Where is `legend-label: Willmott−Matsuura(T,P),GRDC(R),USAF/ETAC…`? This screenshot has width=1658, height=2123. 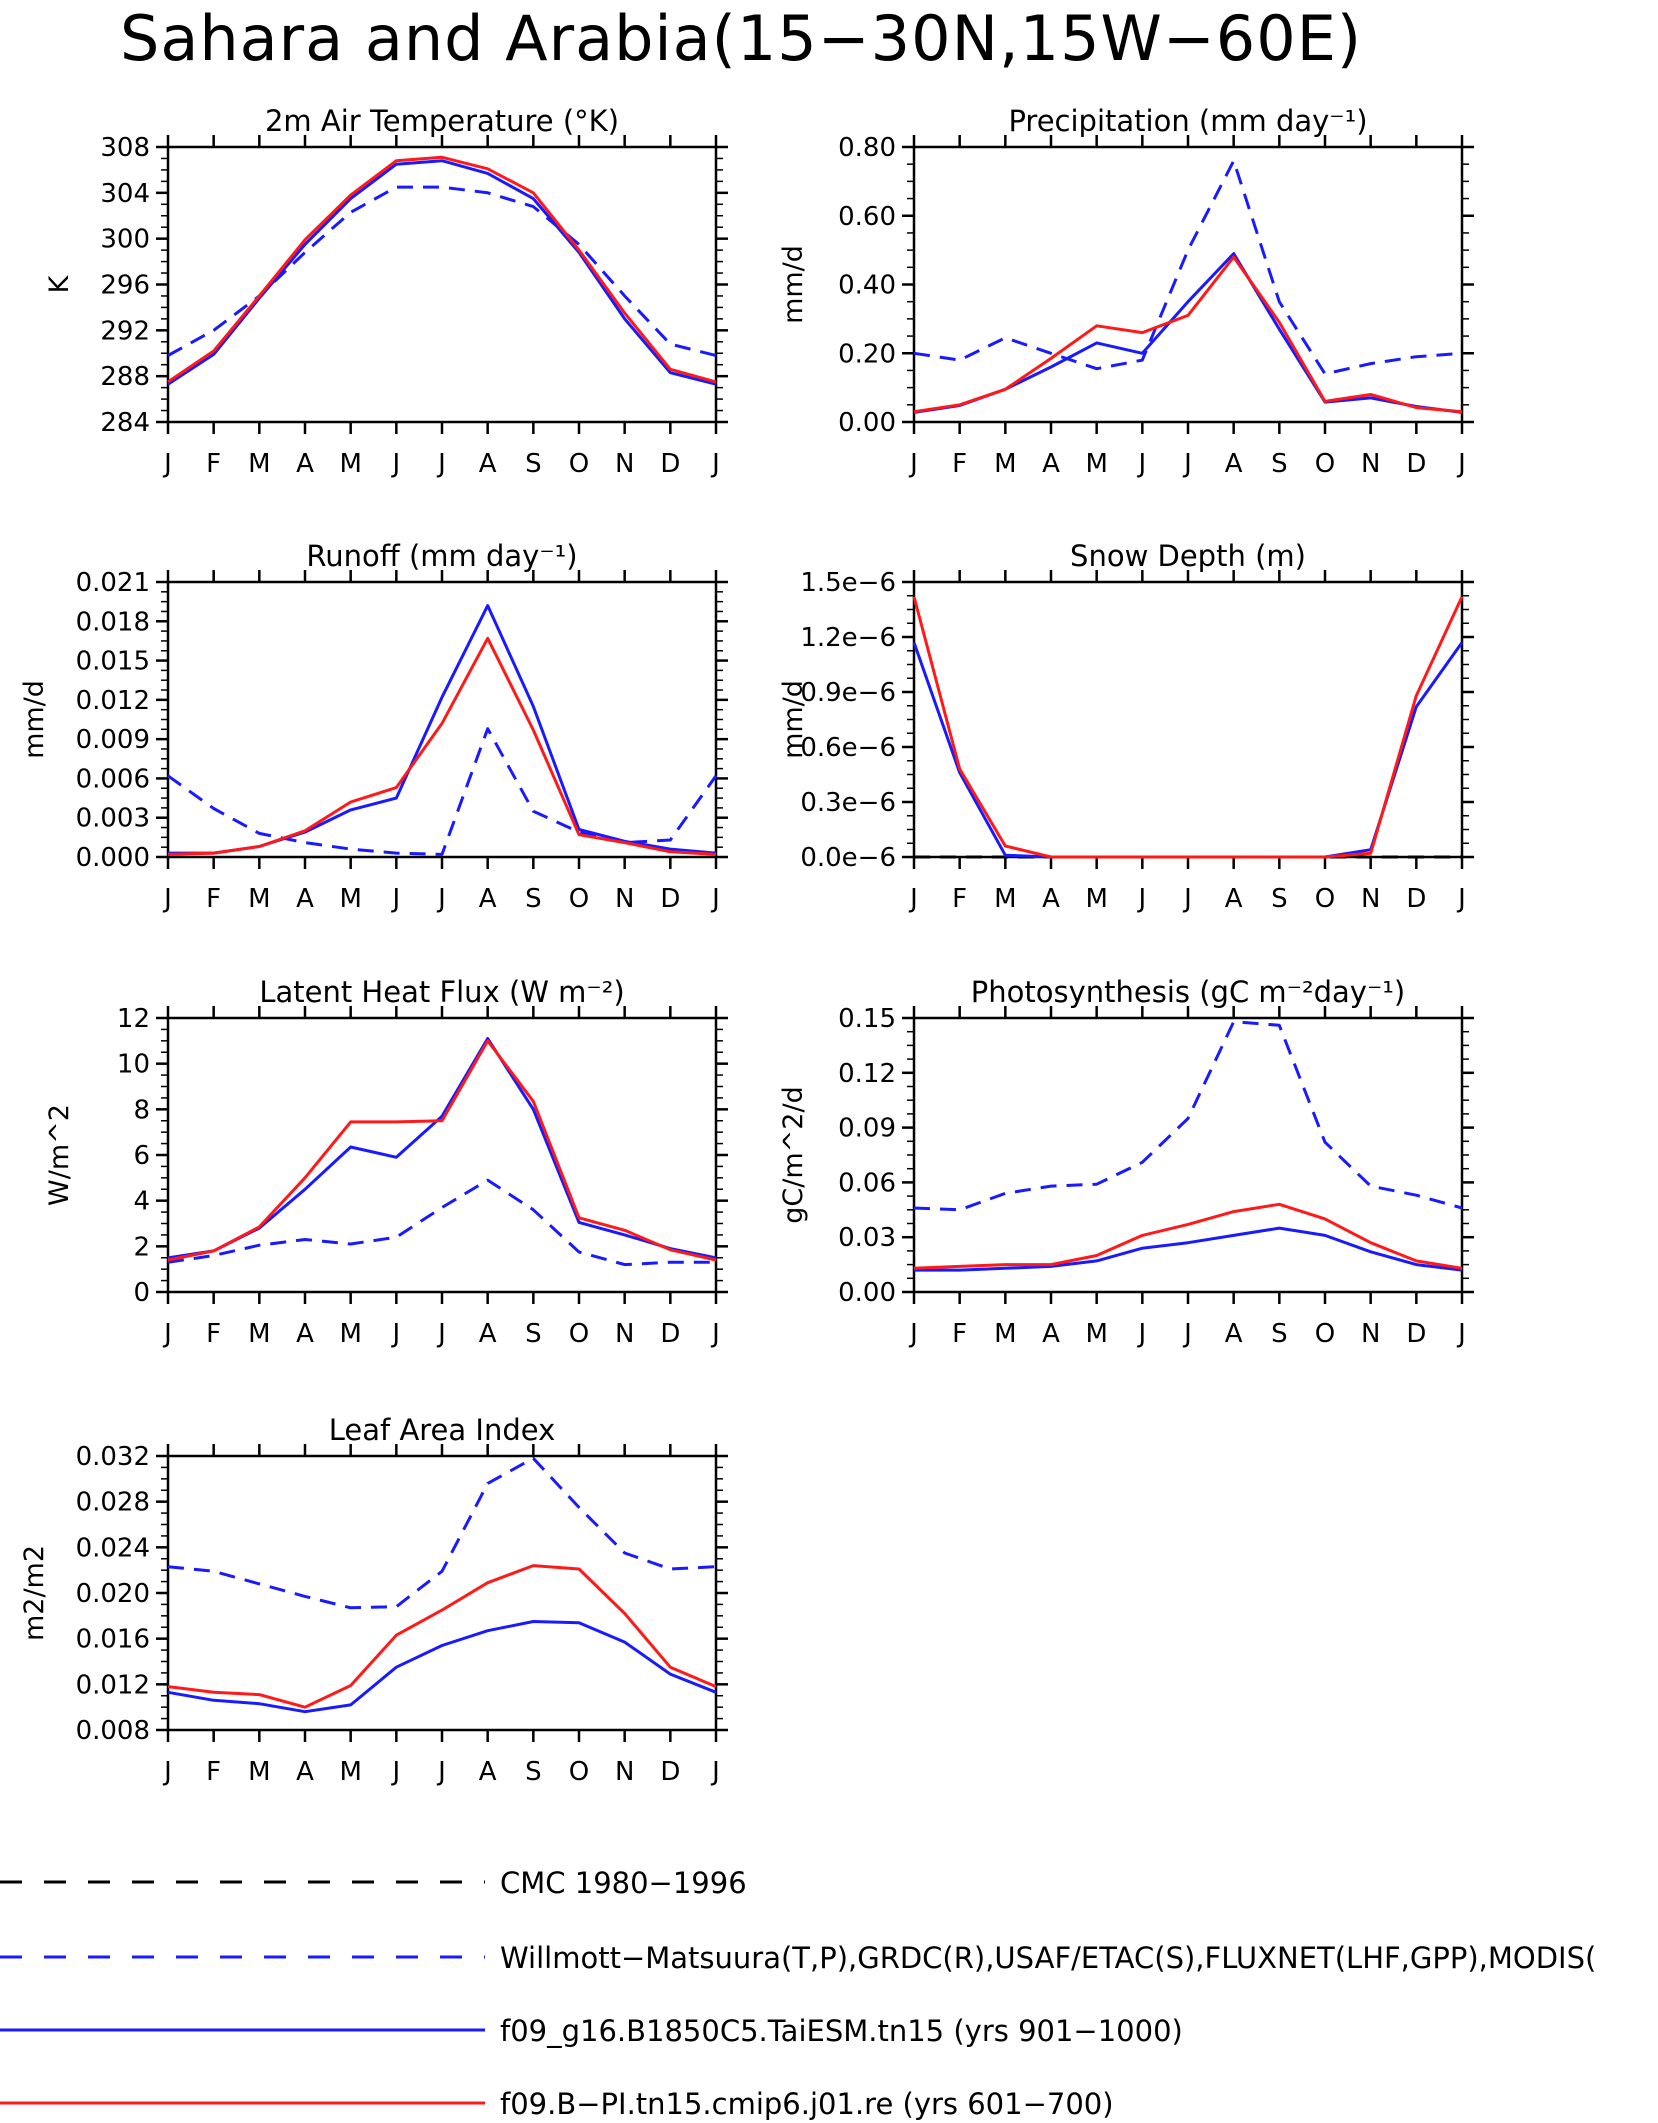 legend-label: Willmott−Matsuura(T,P),GRDC(R),USAF/ETAC… is located at coordinates (1048, 1958).